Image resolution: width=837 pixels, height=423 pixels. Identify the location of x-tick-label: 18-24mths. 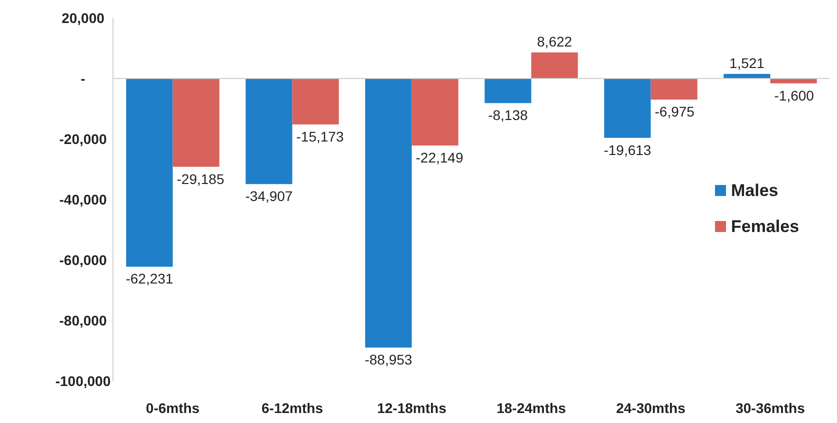
(531, 408).